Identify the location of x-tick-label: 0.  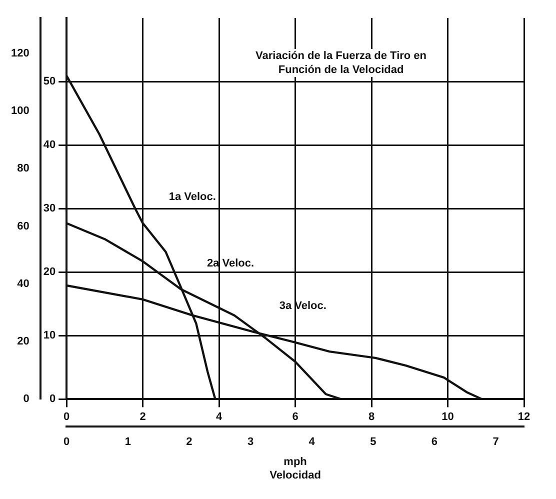
(67, 416).